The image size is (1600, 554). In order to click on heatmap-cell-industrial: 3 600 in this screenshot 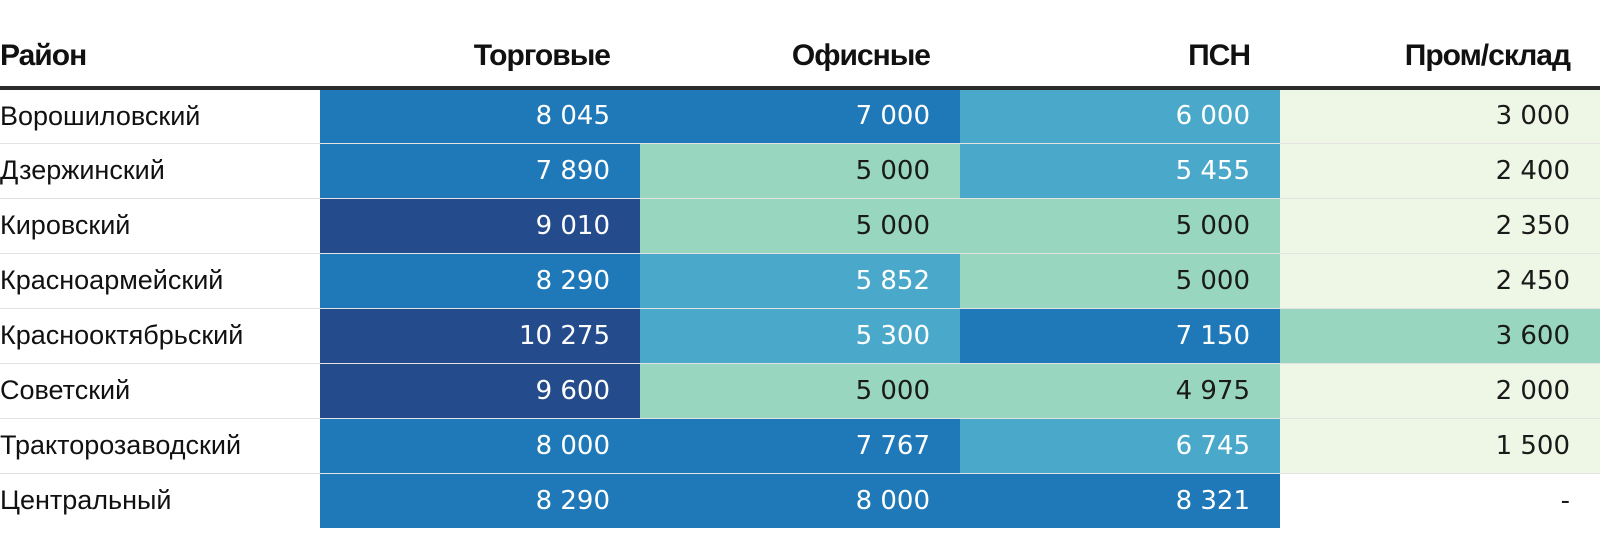, I will do `click(1440, 336)`.